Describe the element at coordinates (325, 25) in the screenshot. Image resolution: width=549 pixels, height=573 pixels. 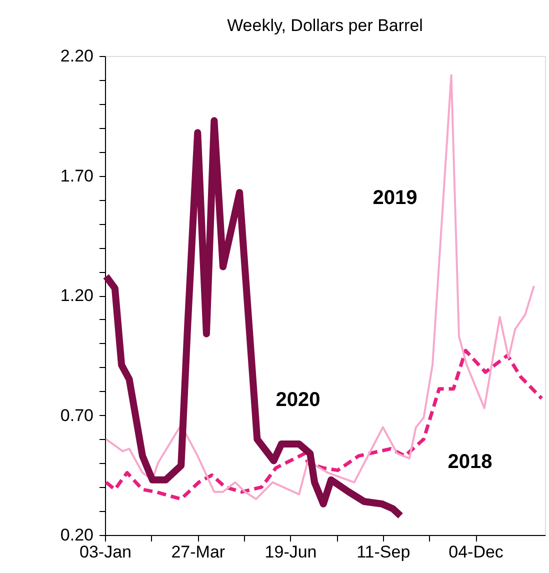
I see `chart-subtitle: Weekly, Dollars per Barrel` at that location.